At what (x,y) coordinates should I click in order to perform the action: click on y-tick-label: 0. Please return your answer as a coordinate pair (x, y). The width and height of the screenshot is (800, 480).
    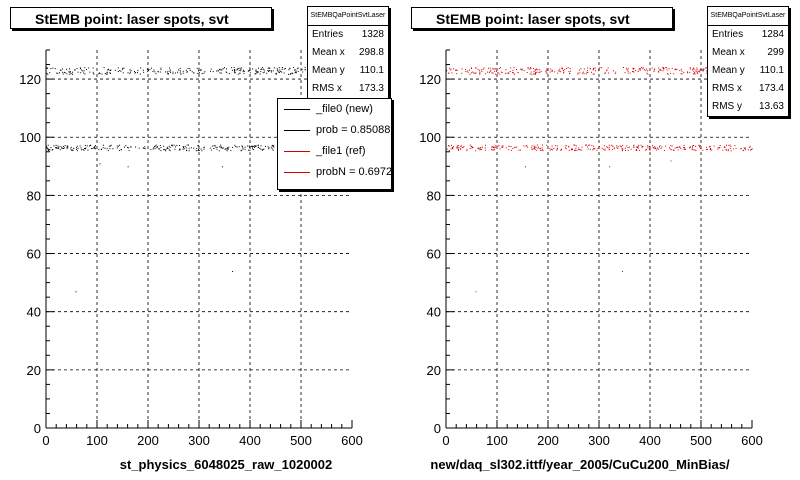
    Looking at the image, I should click on (437, 428).